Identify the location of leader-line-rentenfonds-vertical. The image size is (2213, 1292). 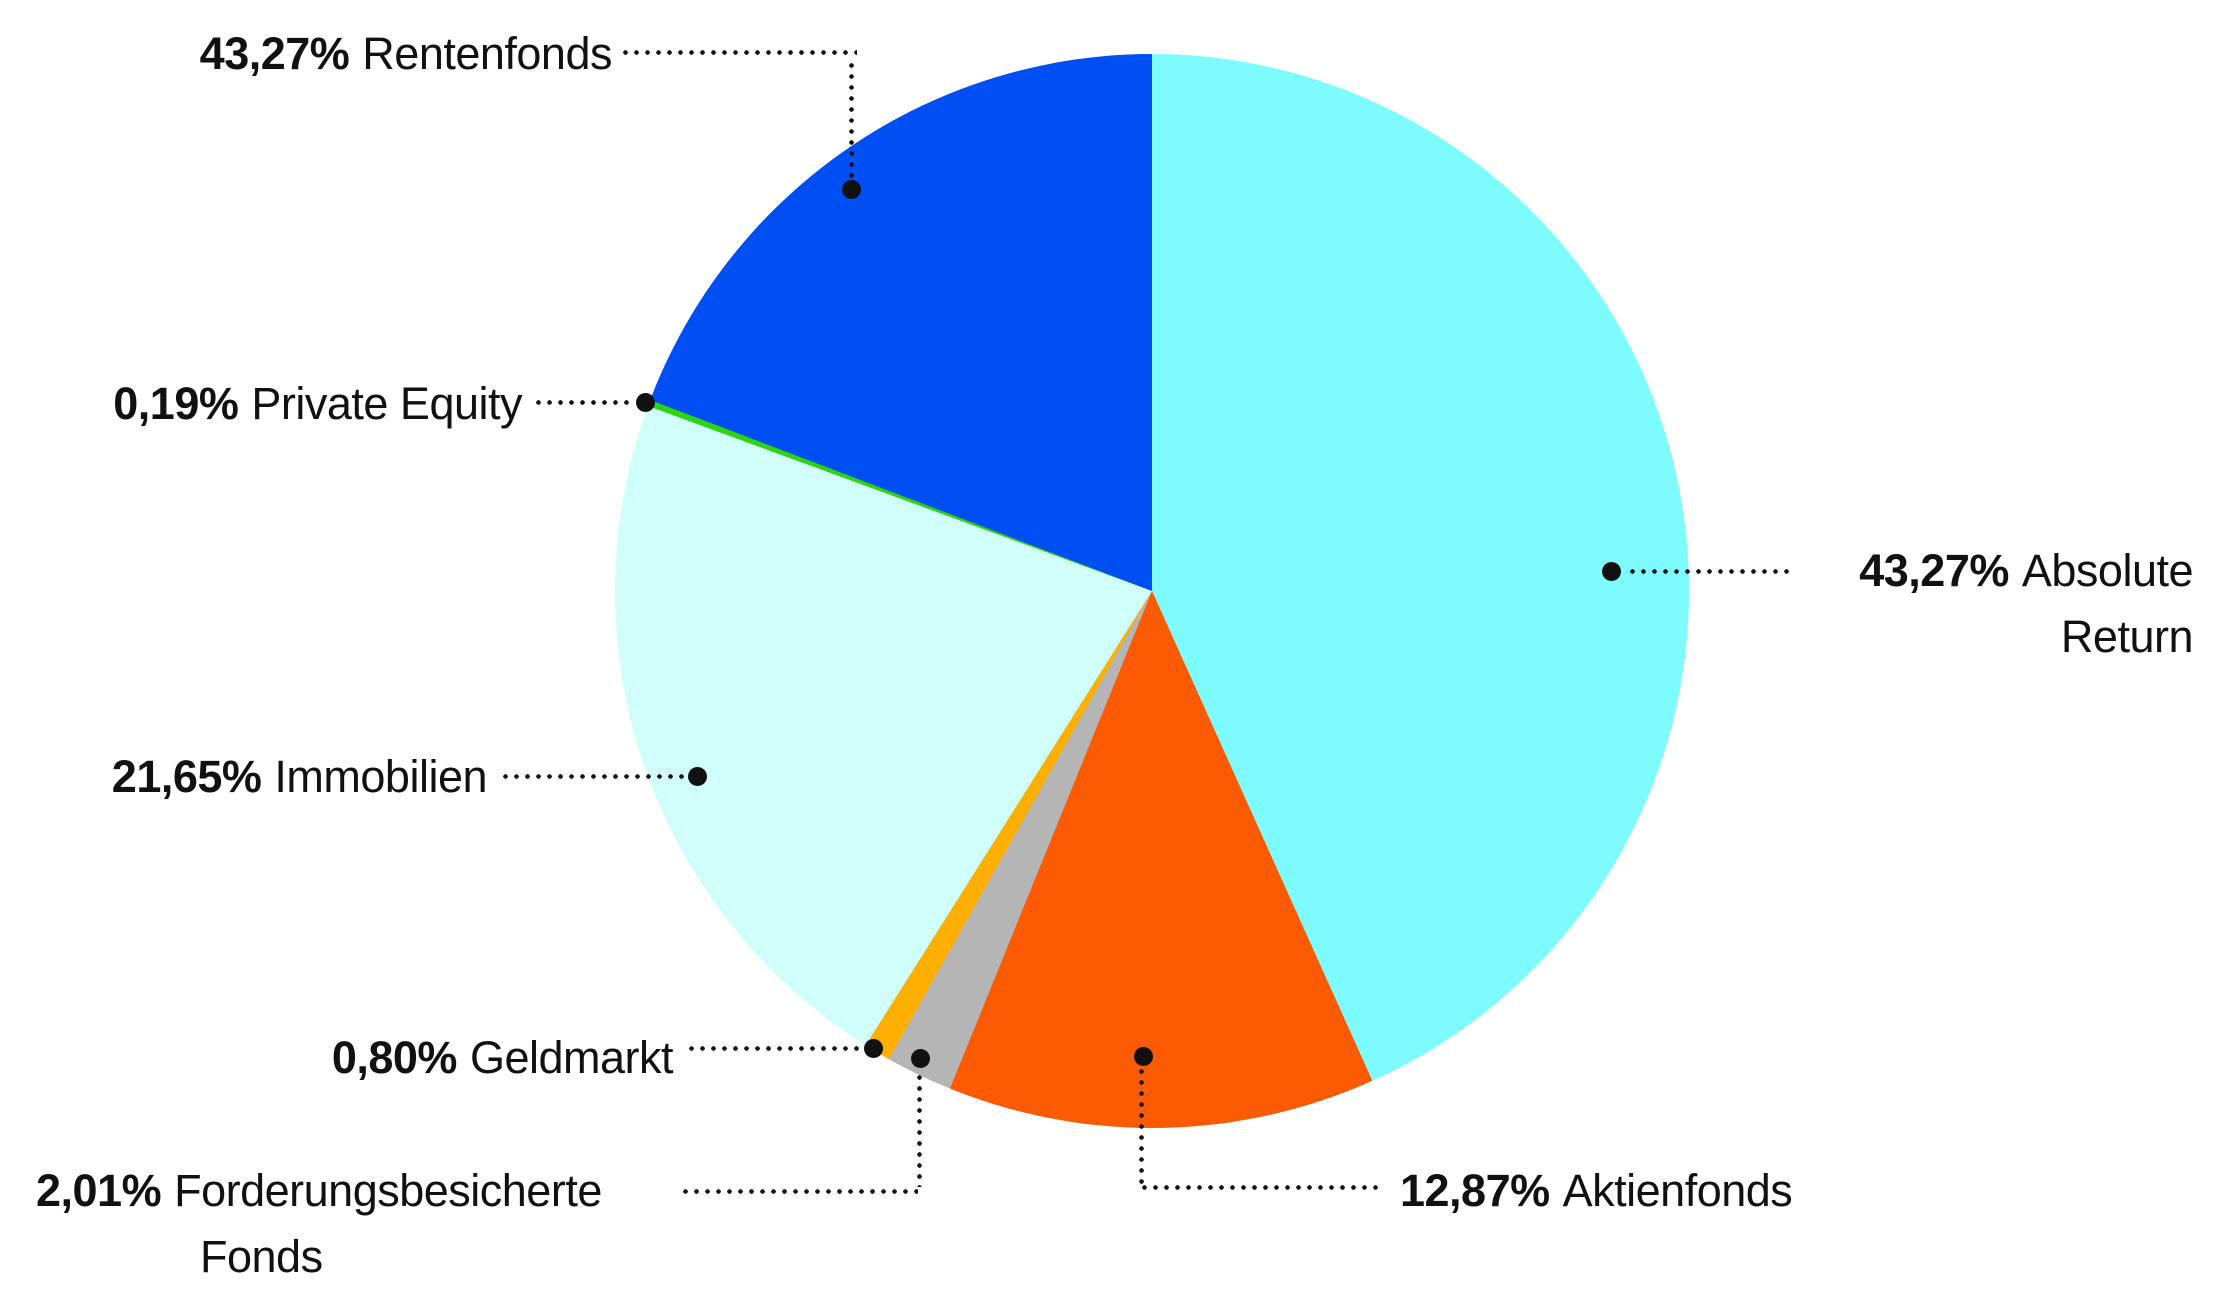
(851, 119).